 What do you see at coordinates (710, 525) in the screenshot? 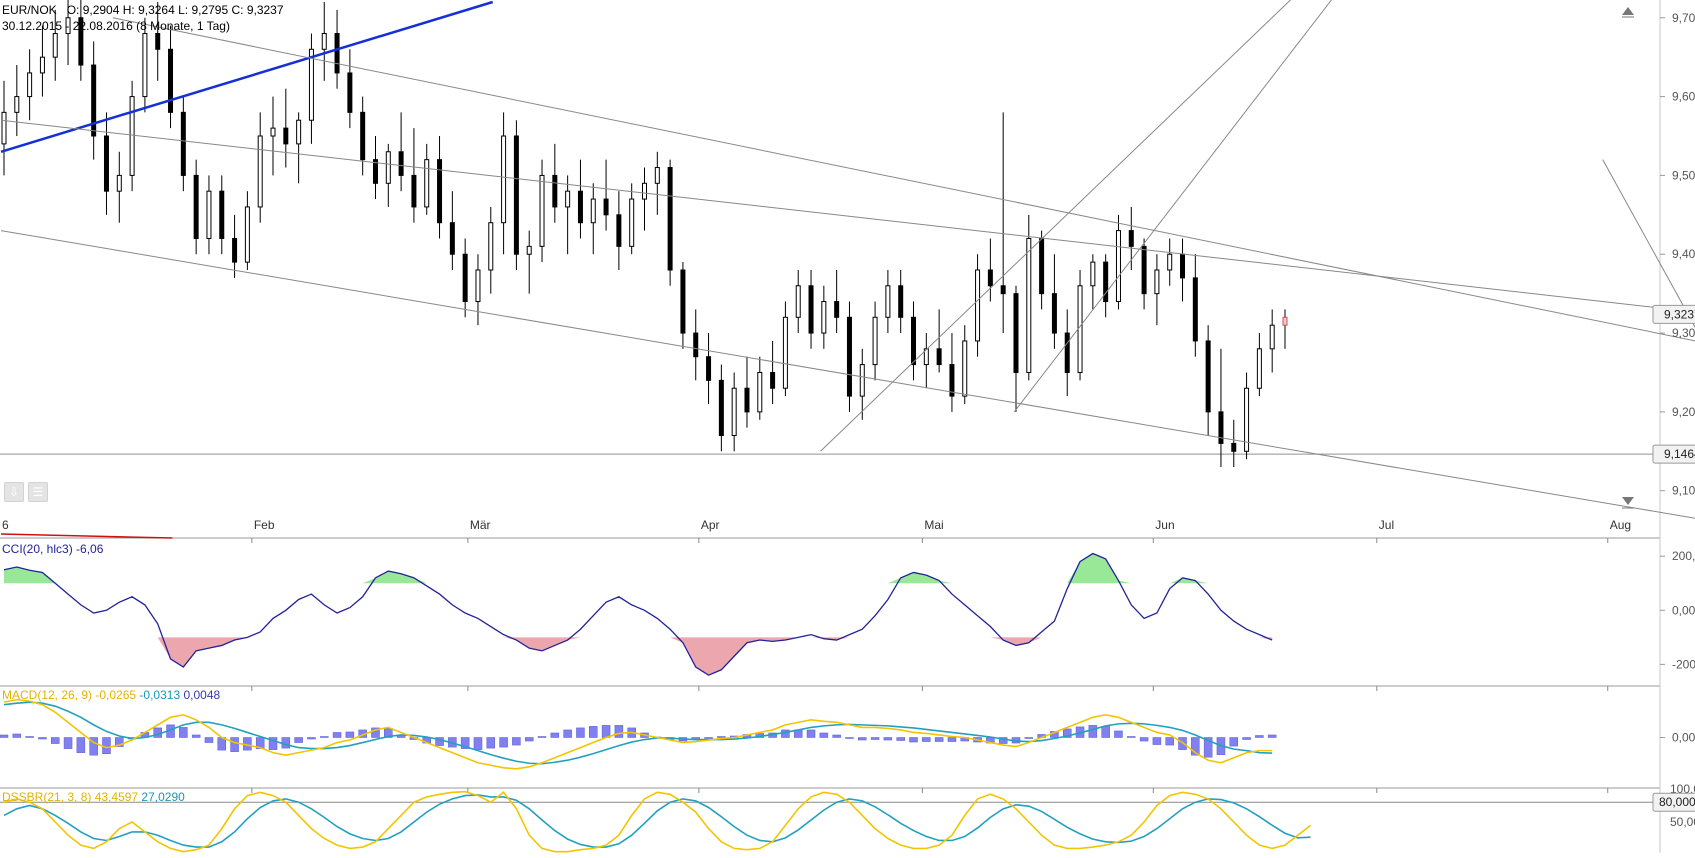
I see `month-label: Apr` at bounding box center [710, 525].